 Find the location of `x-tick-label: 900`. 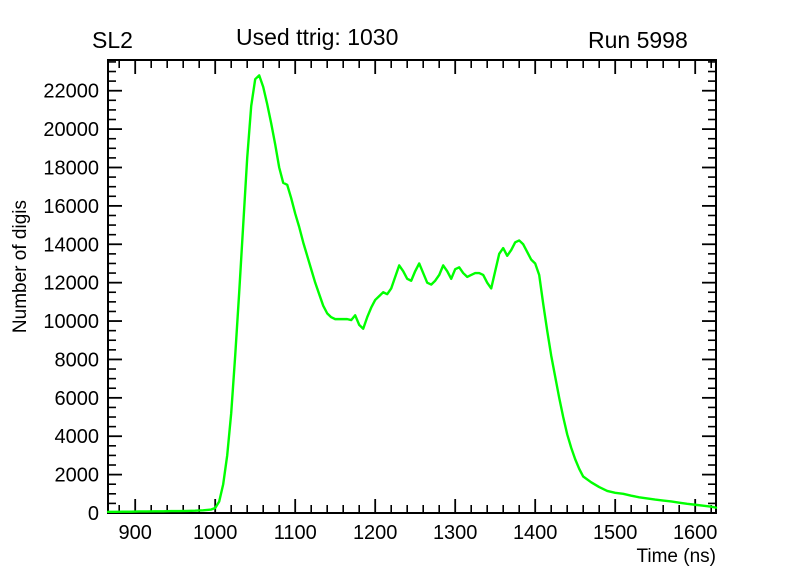

x-tick-label: 900 is located at coordinates (135, 533).